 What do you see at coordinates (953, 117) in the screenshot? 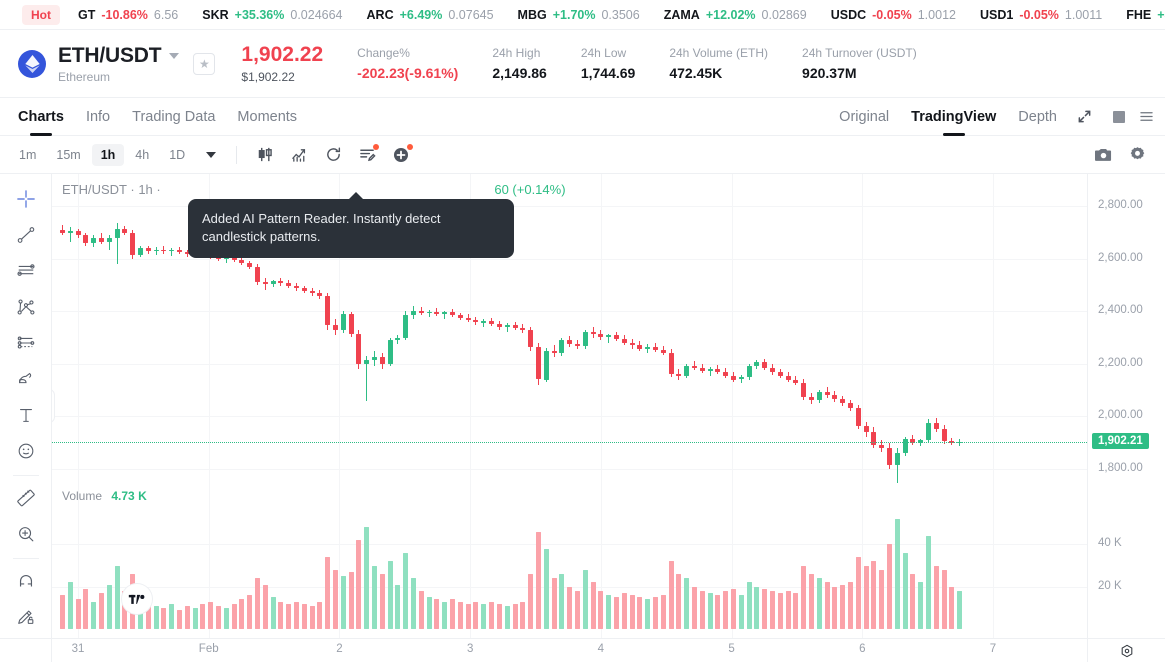
I see `view-tab-tradingview: TradingView` at bounding box center [953, 117].